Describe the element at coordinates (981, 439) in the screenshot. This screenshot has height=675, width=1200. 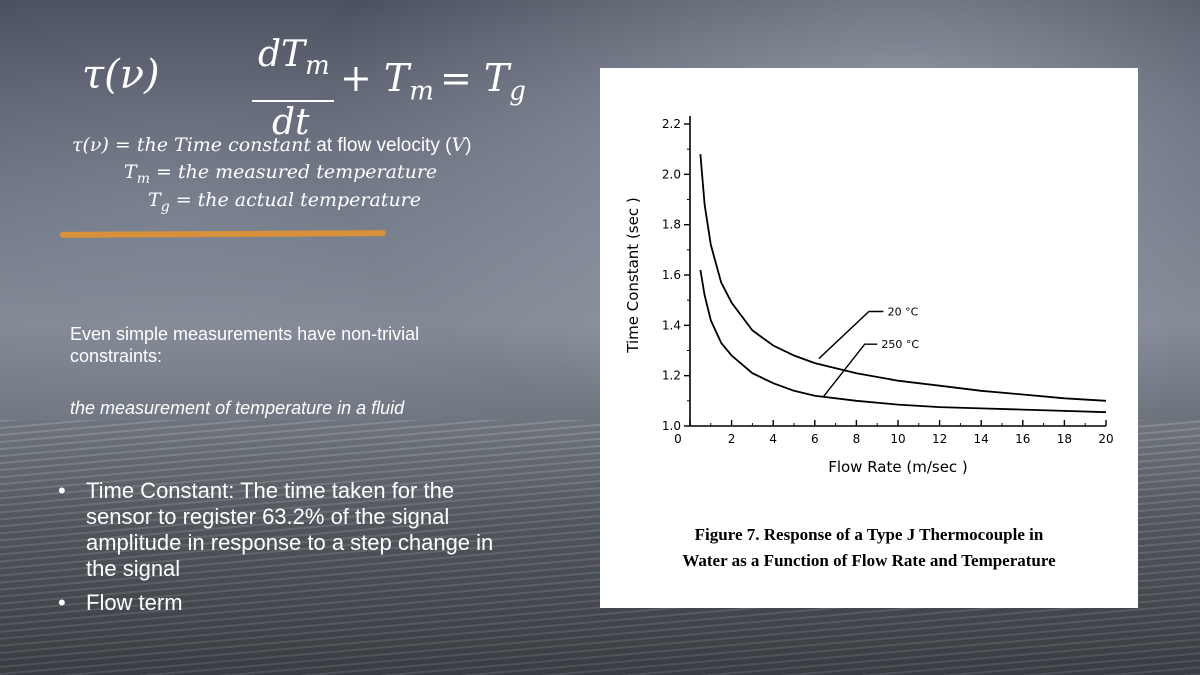
I see `x-tick-label: 14` at that location.